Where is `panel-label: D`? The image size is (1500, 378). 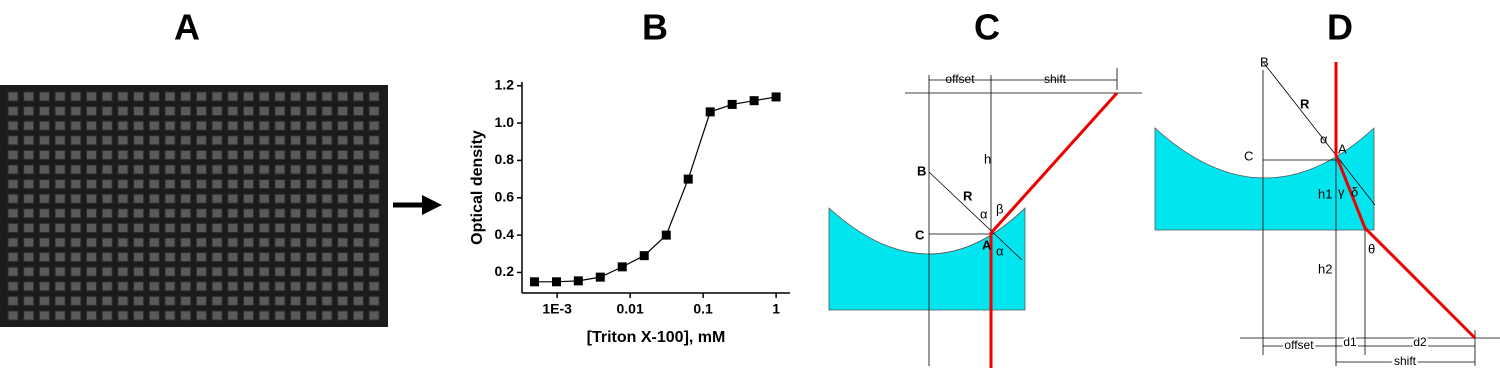 panel-label: D is located at coordinates (1340, 27).